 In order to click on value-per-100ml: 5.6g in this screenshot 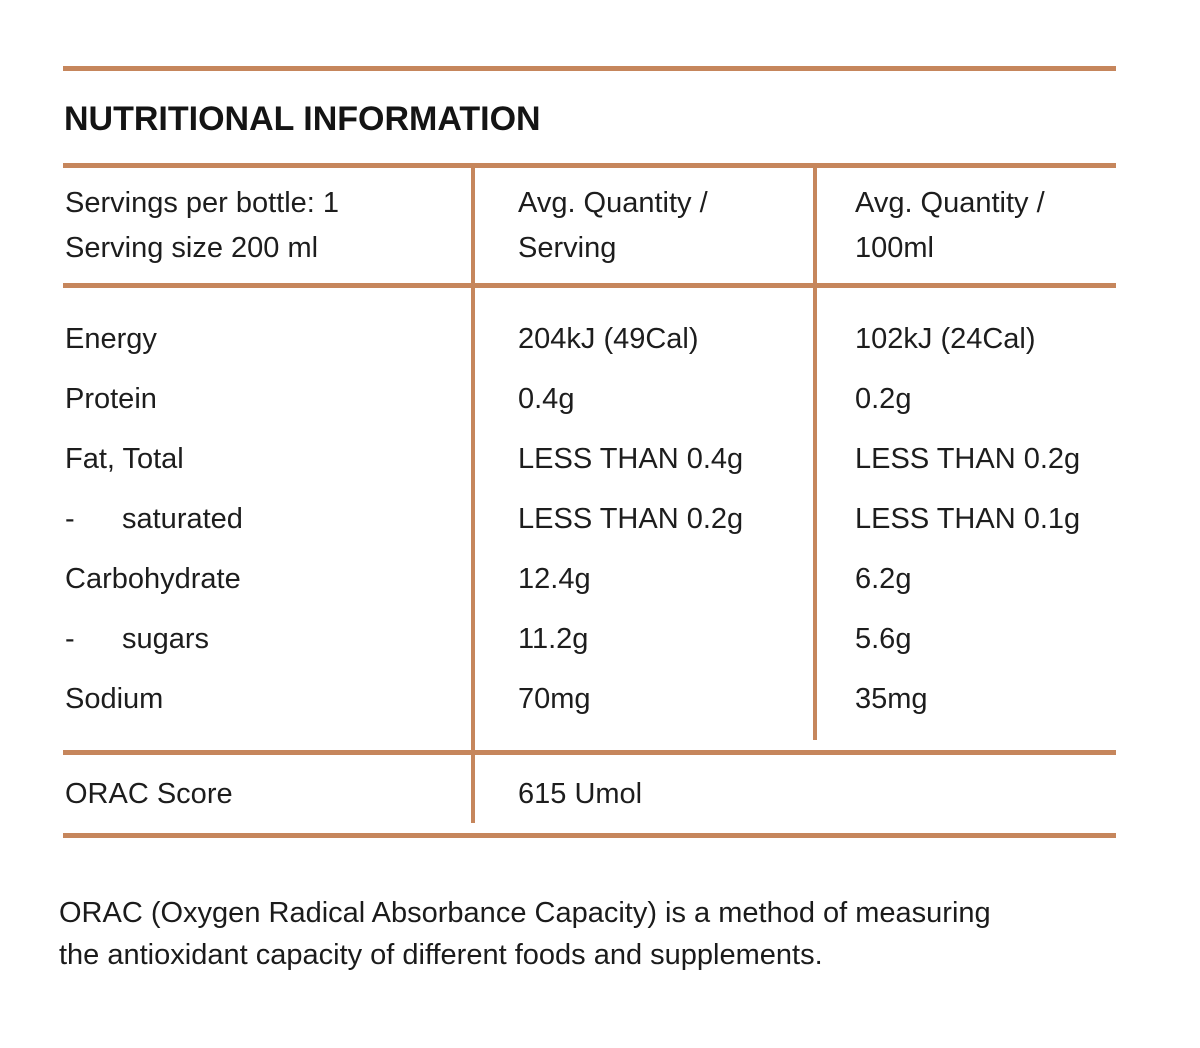, I will do `click(883, 639)`.